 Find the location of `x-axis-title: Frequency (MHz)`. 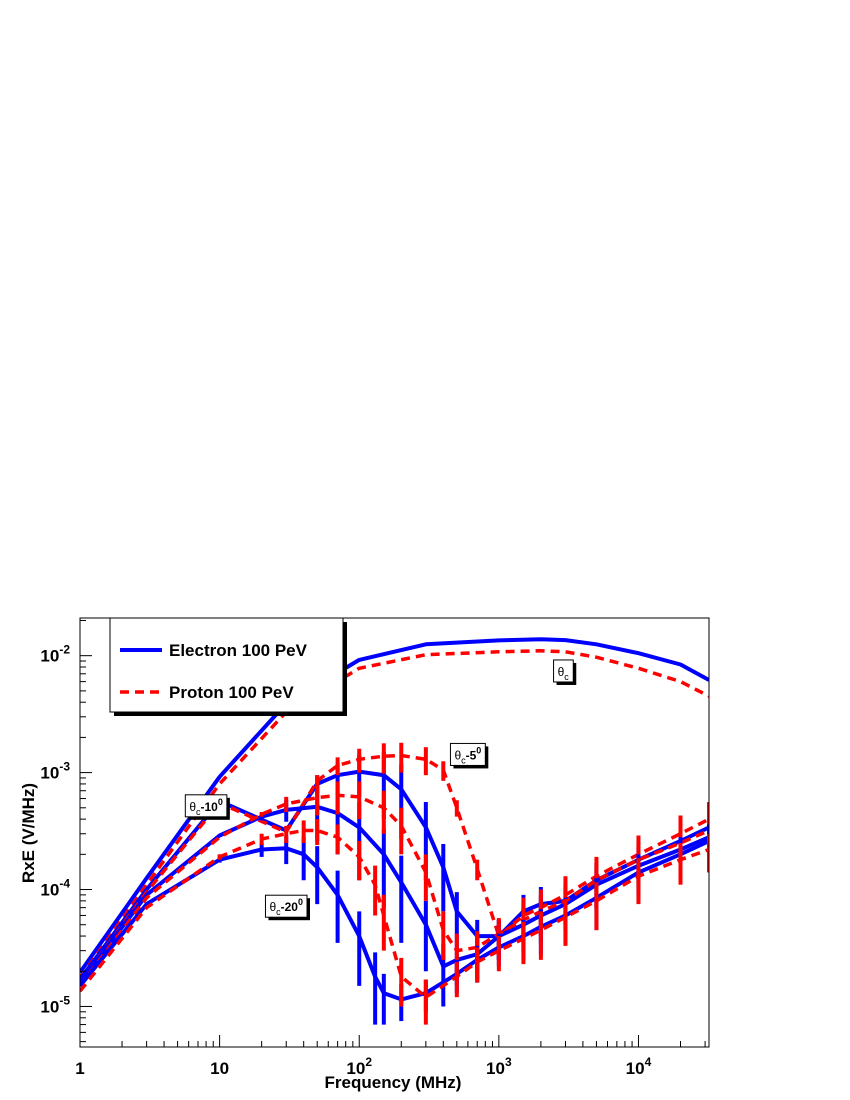

x-axis-title: Frequency (MHz) is located at coordinates (393, 1082).